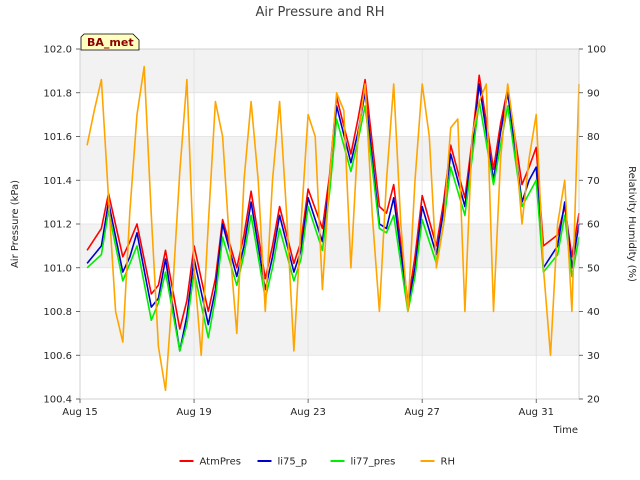  Describe the element at coordinates (57, 225) in the screenshot. I see `y-left-tick-label: 101.2` at that location.